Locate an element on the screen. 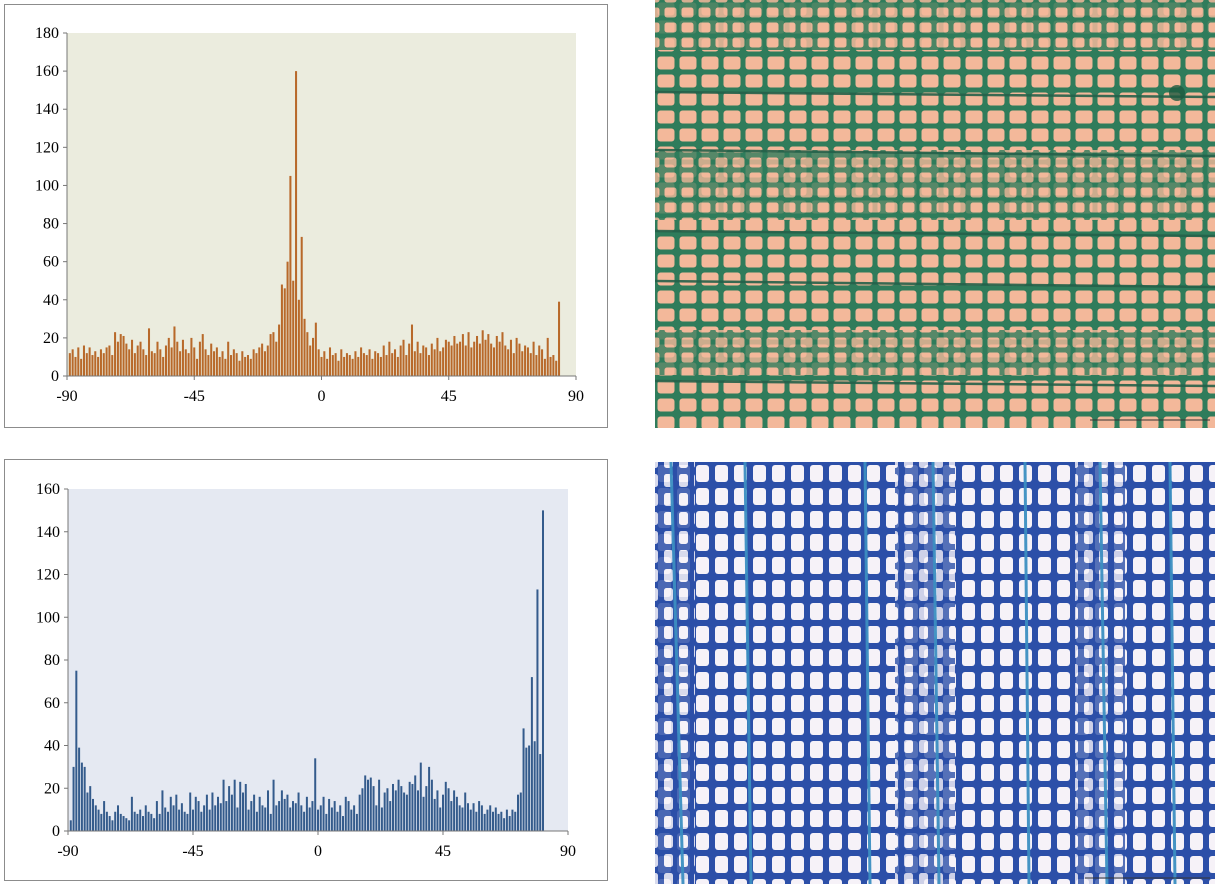  y-tick-label: 100 is located at coordinates (47, 185).